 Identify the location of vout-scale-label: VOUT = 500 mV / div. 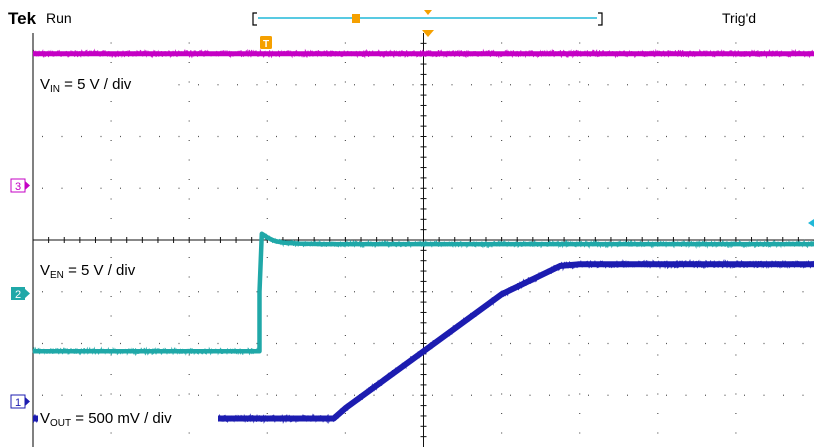
(128, 417).